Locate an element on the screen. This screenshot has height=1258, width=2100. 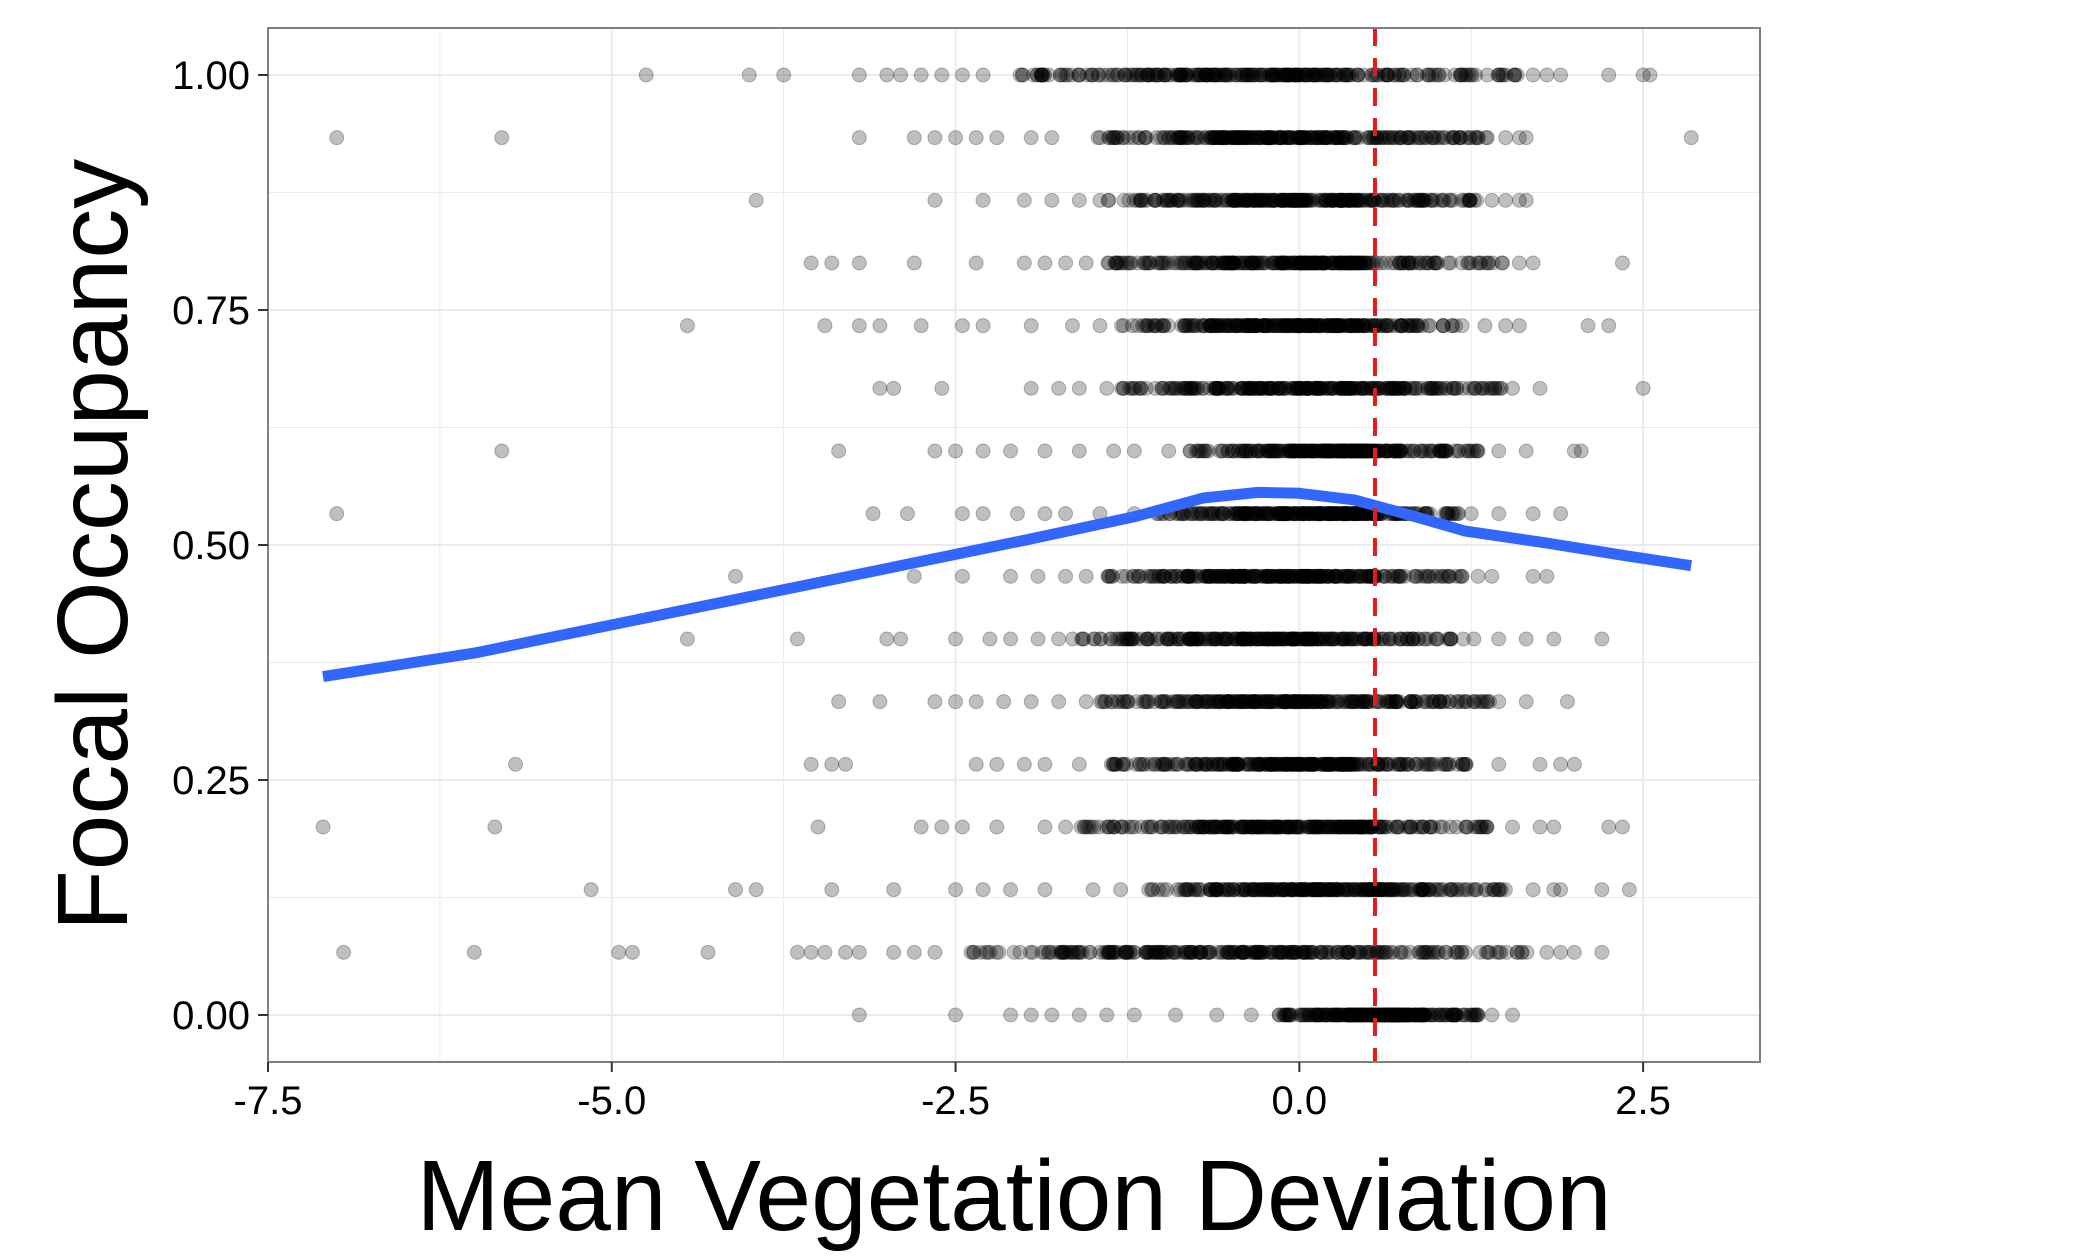
x-tick-label: -2.5 is located at coordinates (955, 1101).